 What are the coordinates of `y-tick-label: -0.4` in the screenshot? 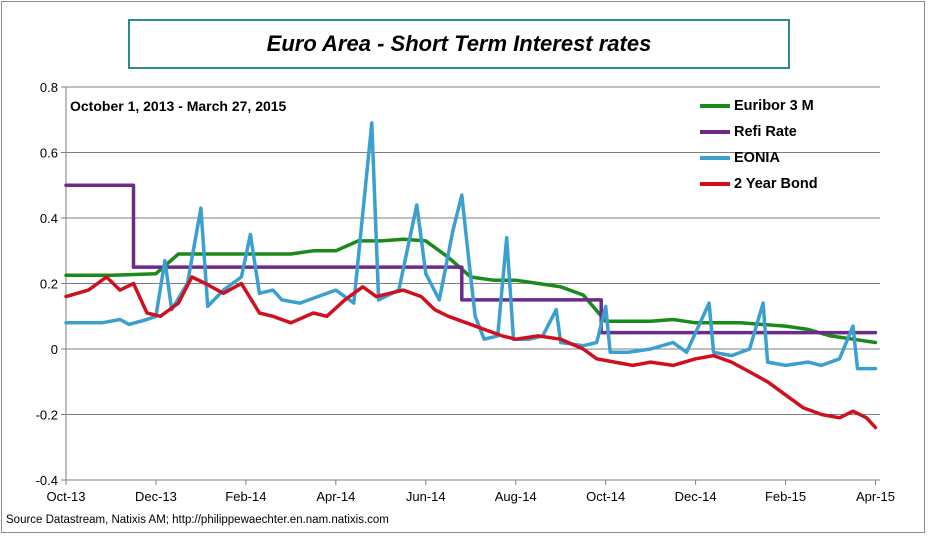 It's located at (47, 480).